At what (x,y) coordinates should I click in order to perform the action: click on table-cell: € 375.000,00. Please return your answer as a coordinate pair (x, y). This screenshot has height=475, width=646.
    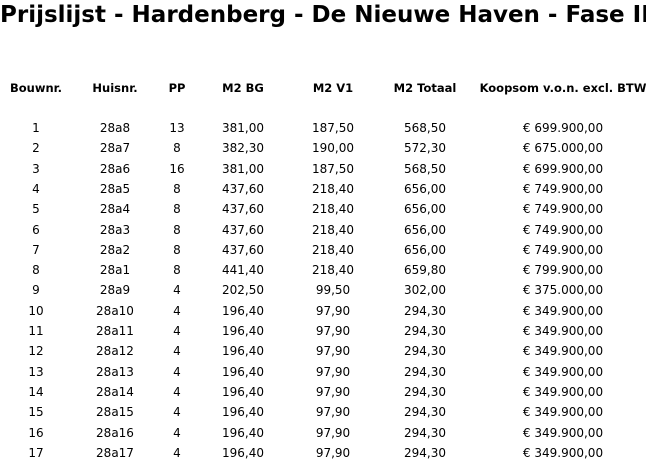
    Looking at the image, I should click on (563, 290).